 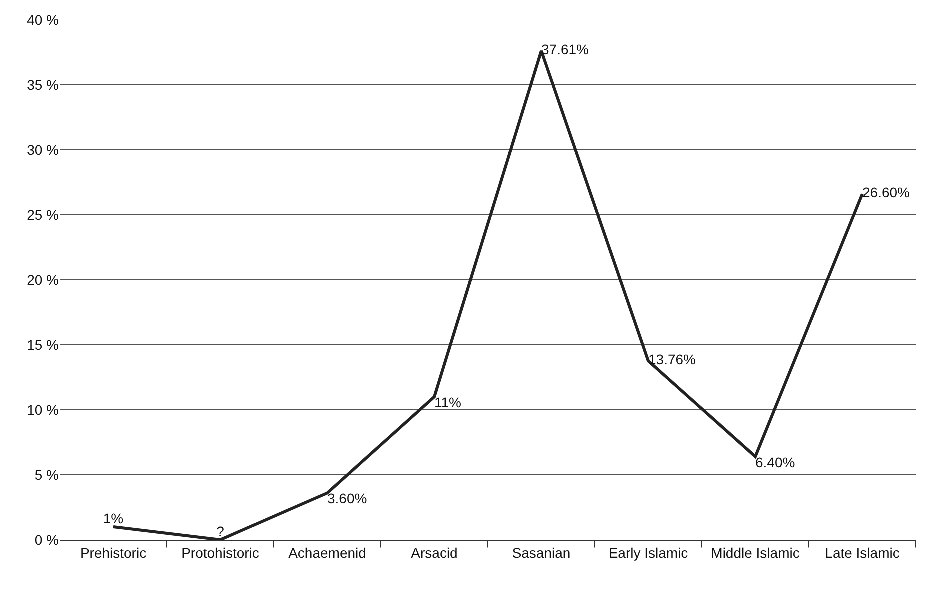 What do you see at coordinates (348, 498) in the screenshot?
I see `data-label: 3.60%` at bounding box center [348, 498].